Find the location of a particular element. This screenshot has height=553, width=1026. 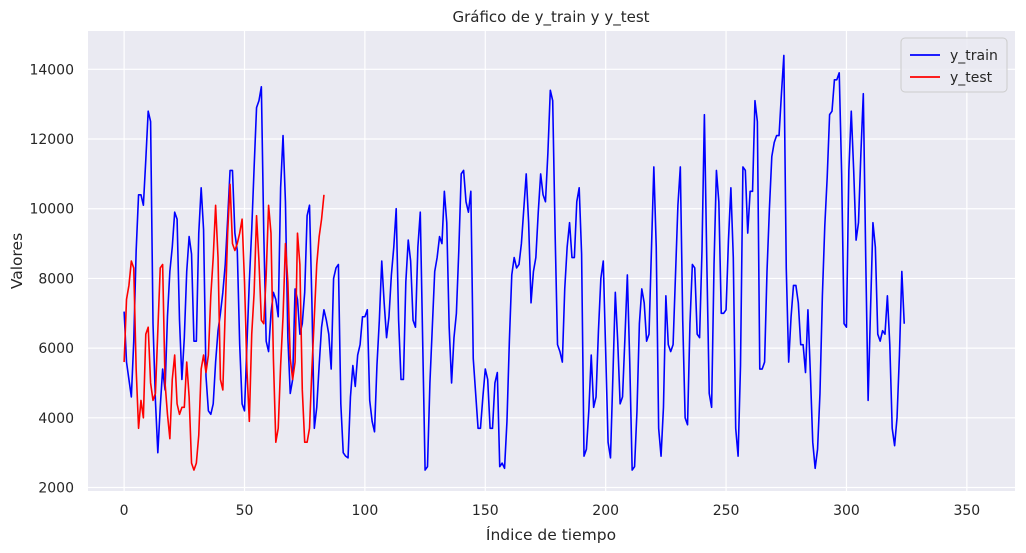

y-tick-label-1: 4000 is located at coordinates (56, 419).